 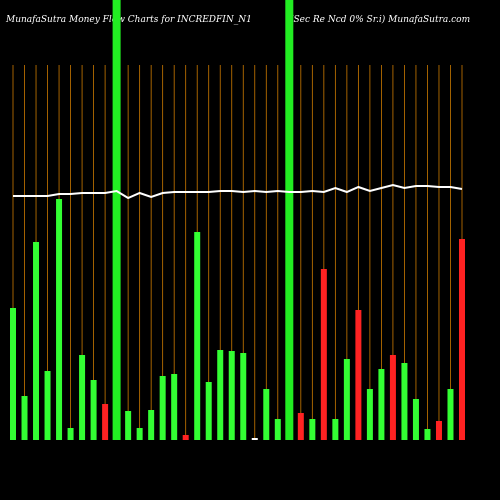 I want to click on chart-subtitle: (Sec Re Ncd 0% Sr.i) MunafaSutra.com, so click(x=380, y=19).